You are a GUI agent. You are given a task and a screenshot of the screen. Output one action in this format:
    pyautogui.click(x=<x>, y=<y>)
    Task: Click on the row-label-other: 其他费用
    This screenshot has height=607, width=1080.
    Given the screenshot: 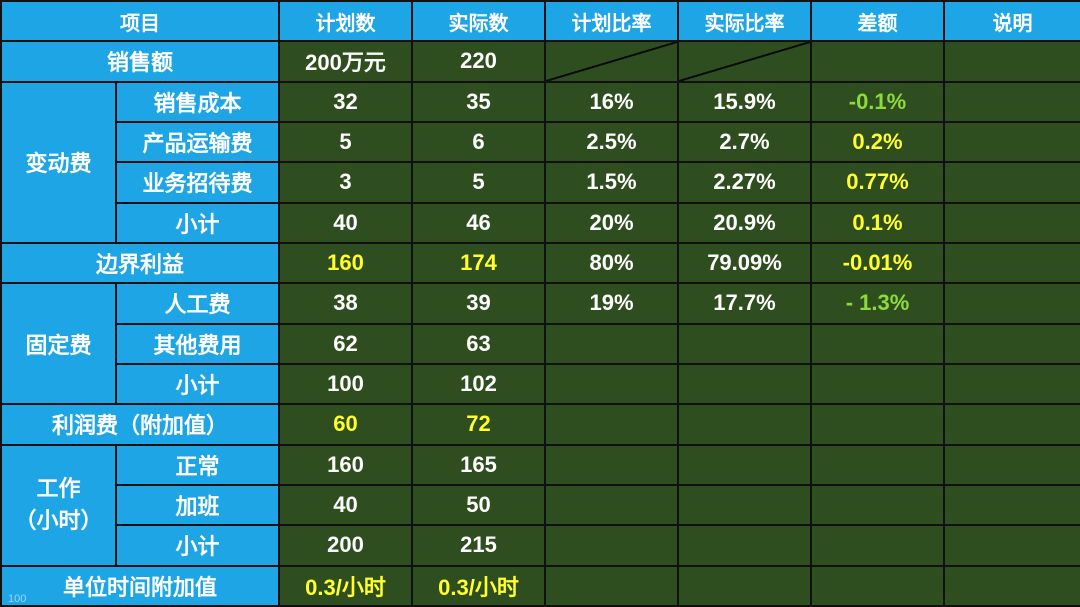 What is the action you would take?
    pyautogui.click(x=197, y=343)
    